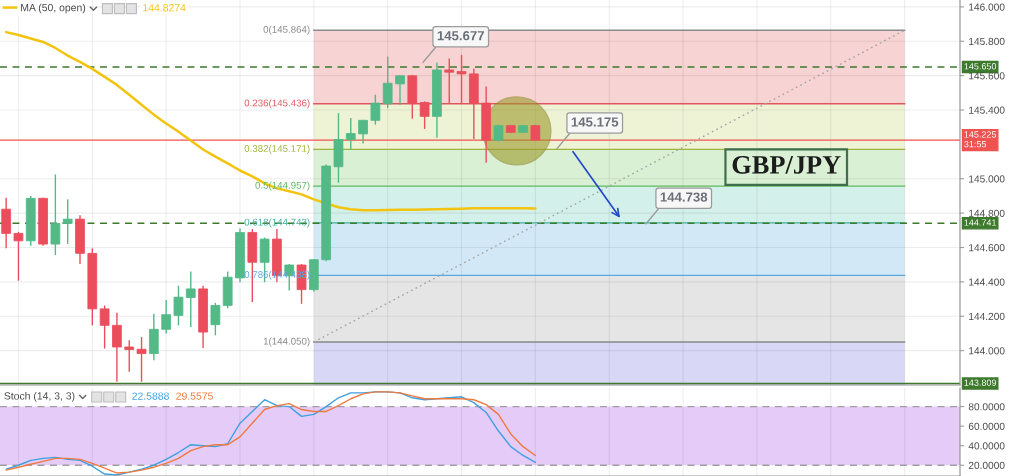  What do you see at coordinates (286, 30) in the screenshot?
I see `ref-line-label: 0(145.864)` at bounding box center [286, 30].